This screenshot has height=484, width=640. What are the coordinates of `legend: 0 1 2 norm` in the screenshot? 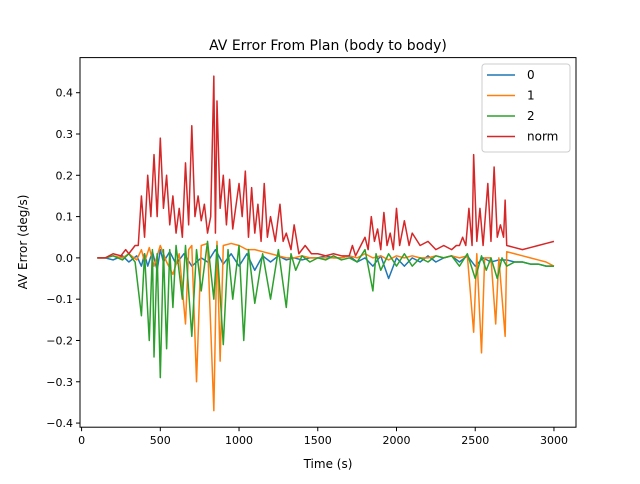 It's located at (526, 108).